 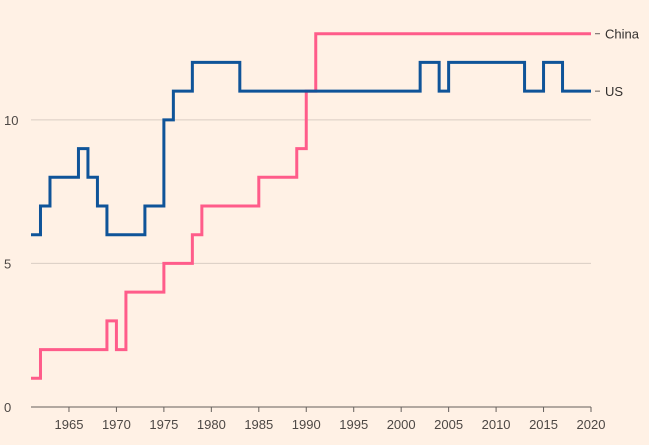 What do you see at coordinates (69, 424) in the screenshot?
I see `x-tick-label-1965: 1965` at bounding box center [69, 424].